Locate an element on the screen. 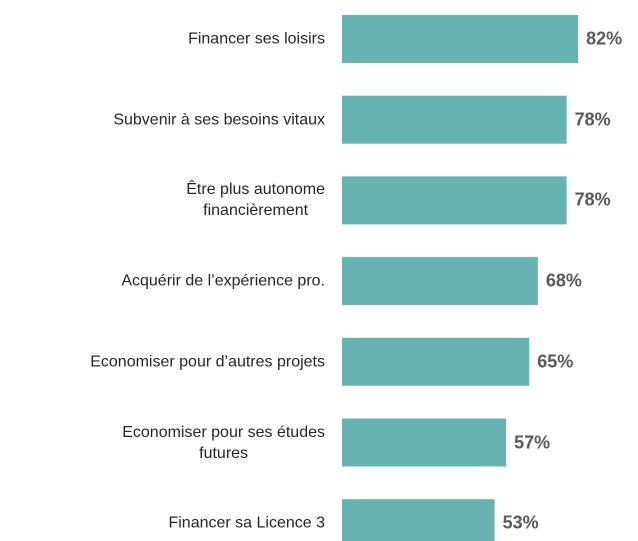  category-label: Financer sa Licence 3 is located at coordinates (246, 523).